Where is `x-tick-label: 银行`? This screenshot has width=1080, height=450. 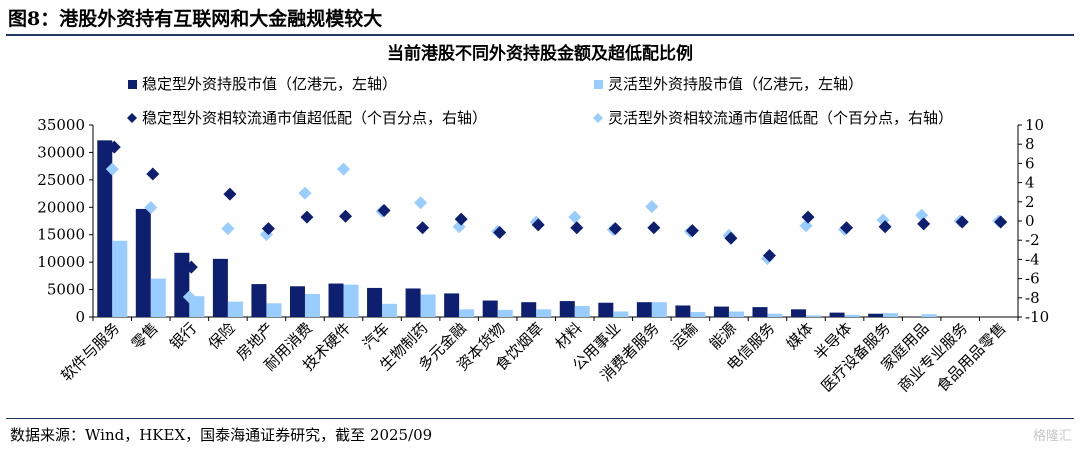 x-tick-label: 银行 is located at coordinates (183, 336).